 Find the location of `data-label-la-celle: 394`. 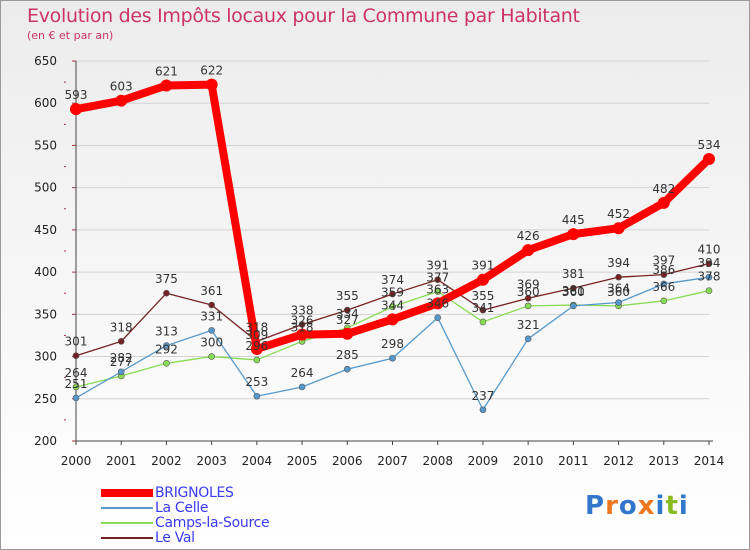

data-label-la-celle: 394 is located at coordinates (709, 263).